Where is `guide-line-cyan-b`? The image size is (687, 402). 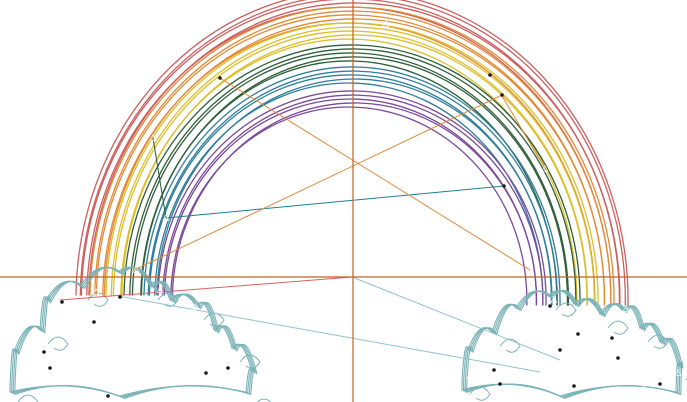
guide-line-cyan-b is located at coordinates (456, 318).